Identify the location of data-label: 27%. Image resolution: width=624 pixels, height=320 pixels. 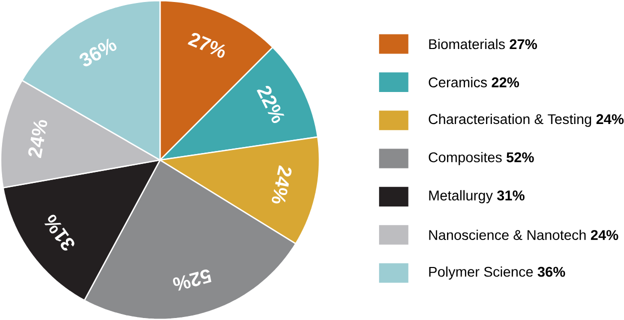
(207, 45).